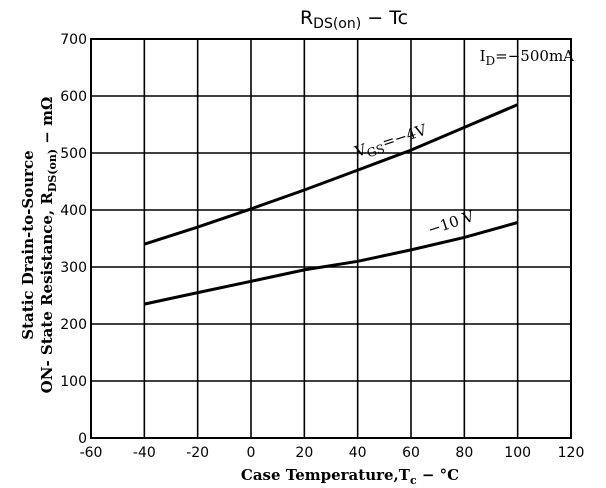 Image resolution: width=606 pixels, height=488 pixels. I want to click on y-axis-label-line2-main: ON- State Resistance, R, so click(47, 293).